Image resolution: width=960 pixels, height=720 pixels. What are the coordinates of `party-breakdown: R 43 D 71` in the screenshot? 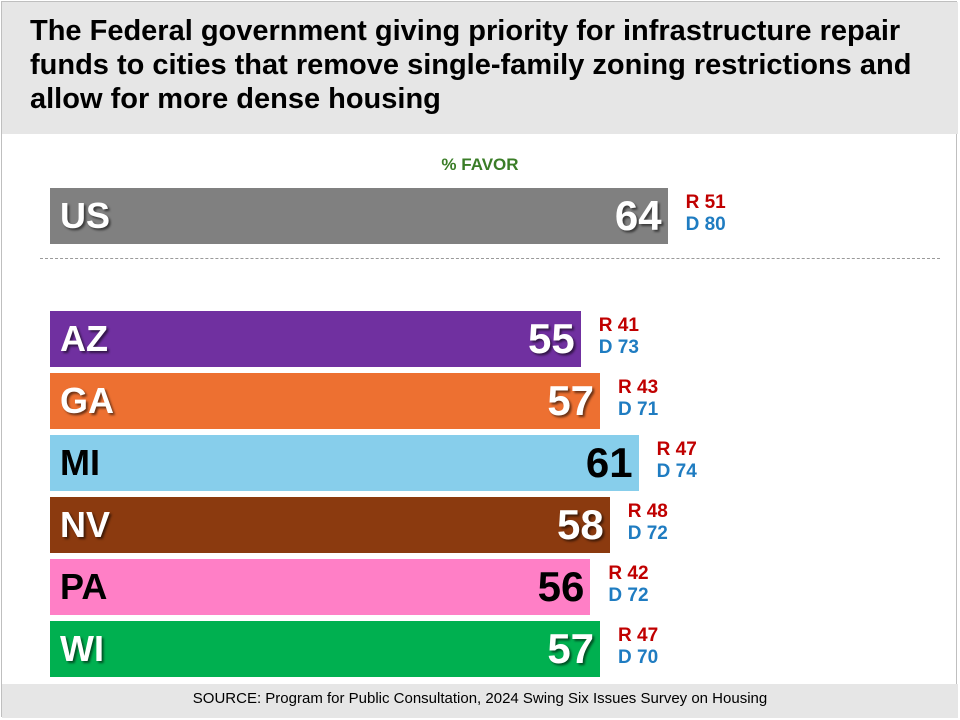 It's located at (638, 399).